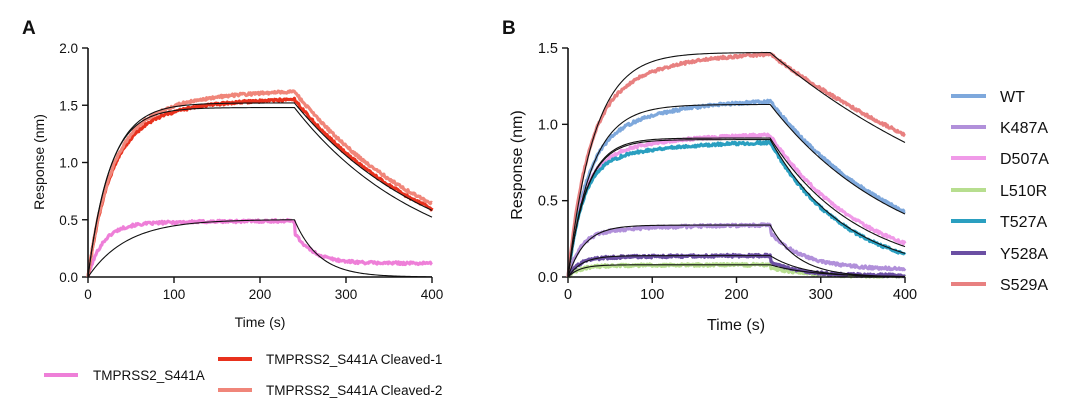 The height and width of the screenshot is (406, 1080). I want to click on panel-label-a: A, so click(29, 28).